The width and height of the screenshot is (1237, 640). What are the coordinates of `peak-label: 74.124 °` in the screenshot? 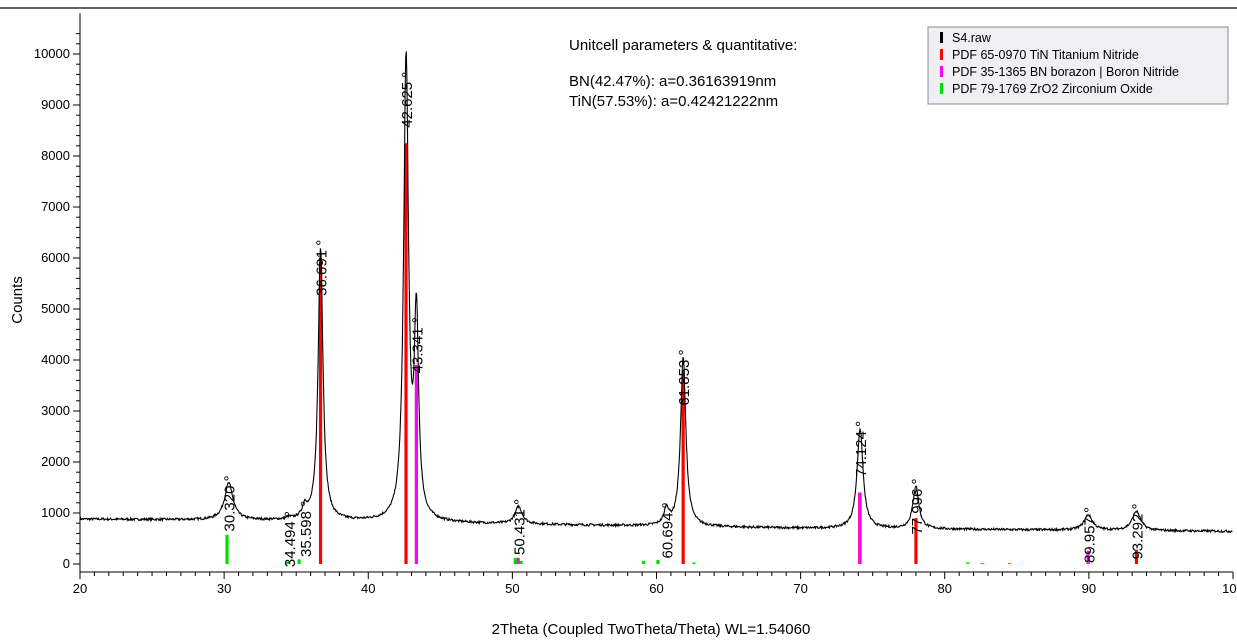 It's located at (861, 449).